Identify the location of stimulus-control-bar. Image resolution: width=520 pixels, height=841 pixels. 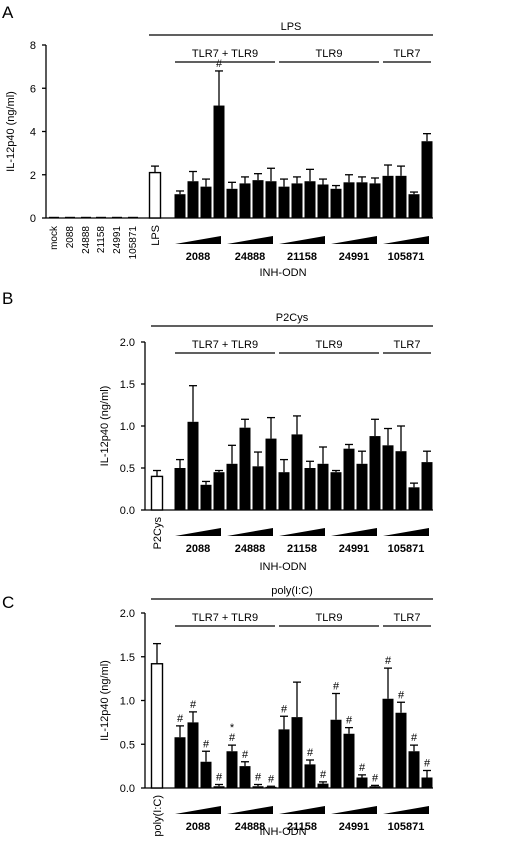
(155, 195).